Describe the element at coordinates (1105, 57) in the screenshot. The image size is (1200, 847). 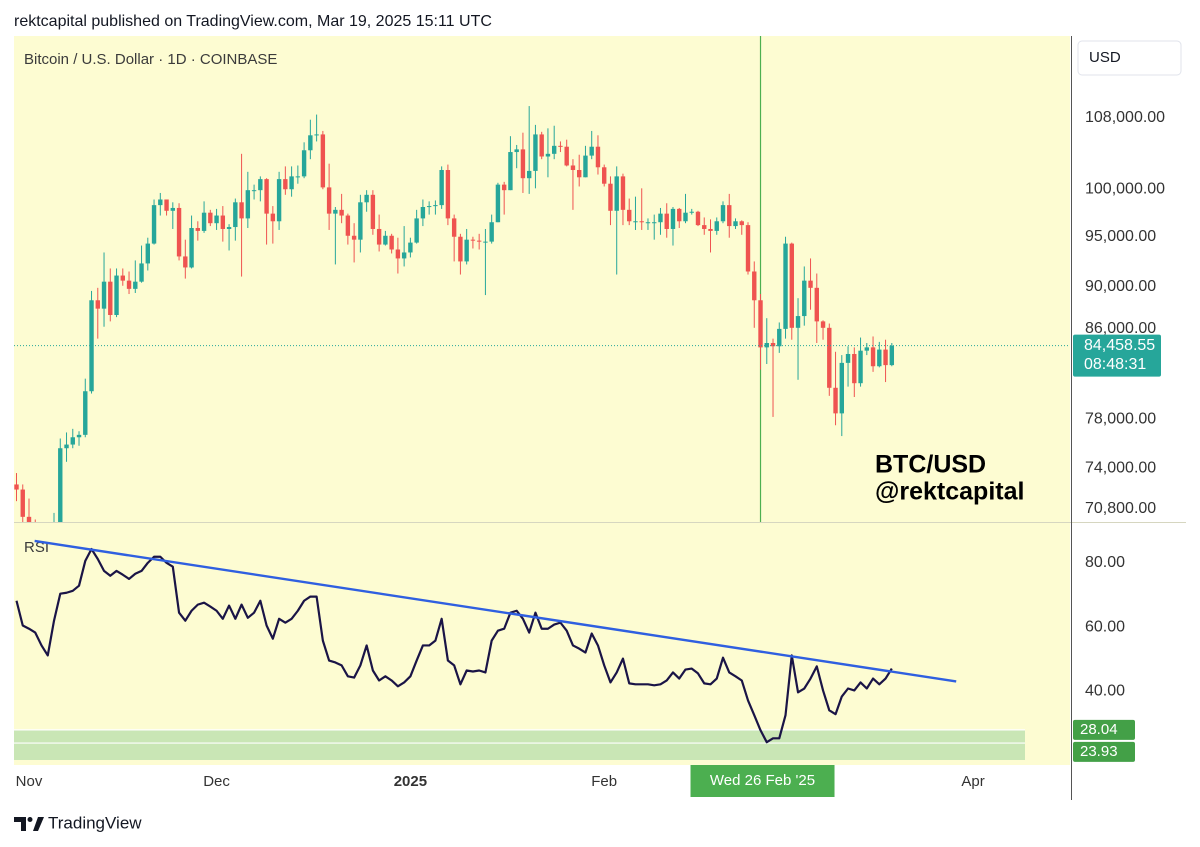
I see `currency-label: USD` at that location.